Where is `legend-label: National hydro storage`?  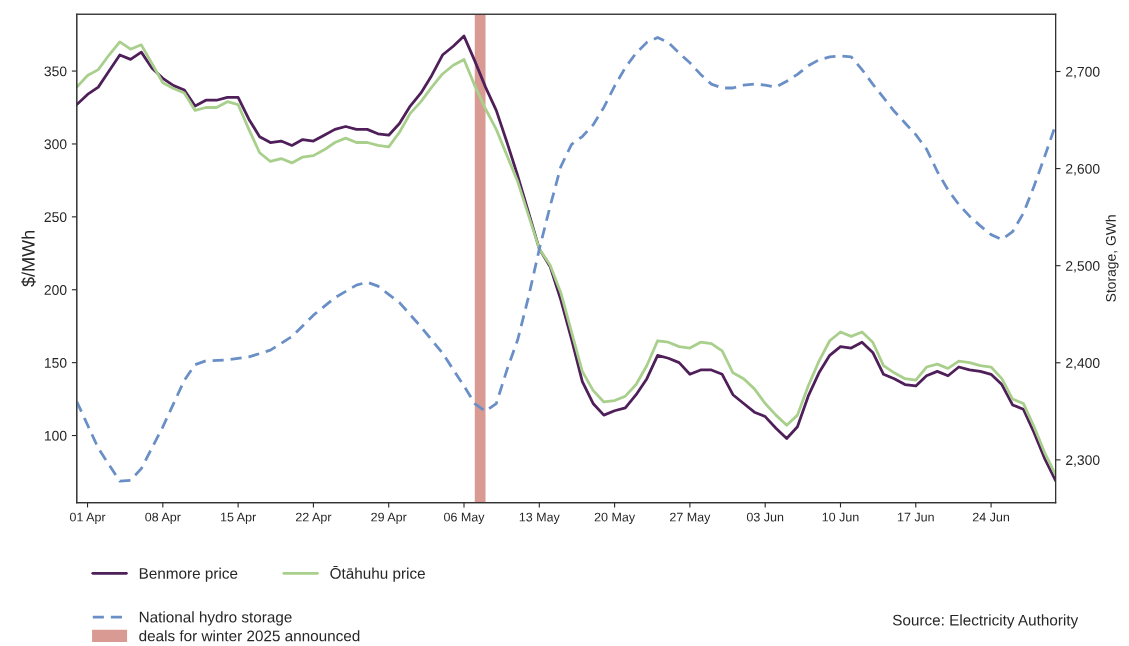
legend-label: National hydro storage is located at coordinates (215, 618).